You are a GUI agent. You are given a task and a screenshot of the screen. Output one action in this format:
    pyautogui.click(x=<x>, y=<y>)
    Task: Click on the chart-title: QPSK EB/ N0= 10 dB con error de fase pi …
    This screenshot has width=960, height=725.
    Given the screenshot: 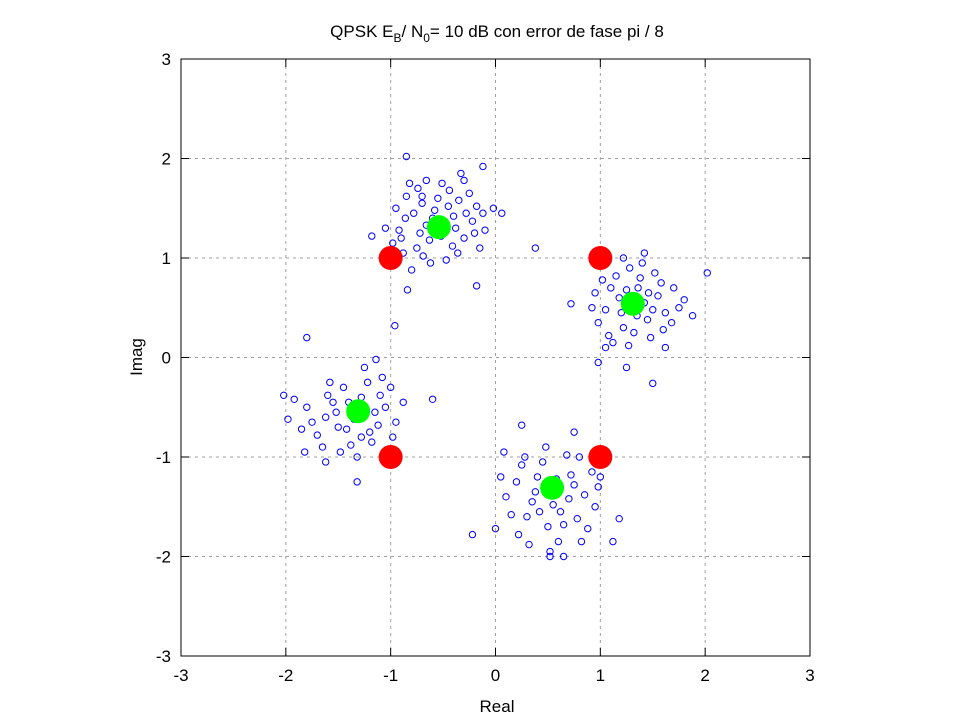 What is the action you would take?
    pyautogui.click(x=497, y=33)
    